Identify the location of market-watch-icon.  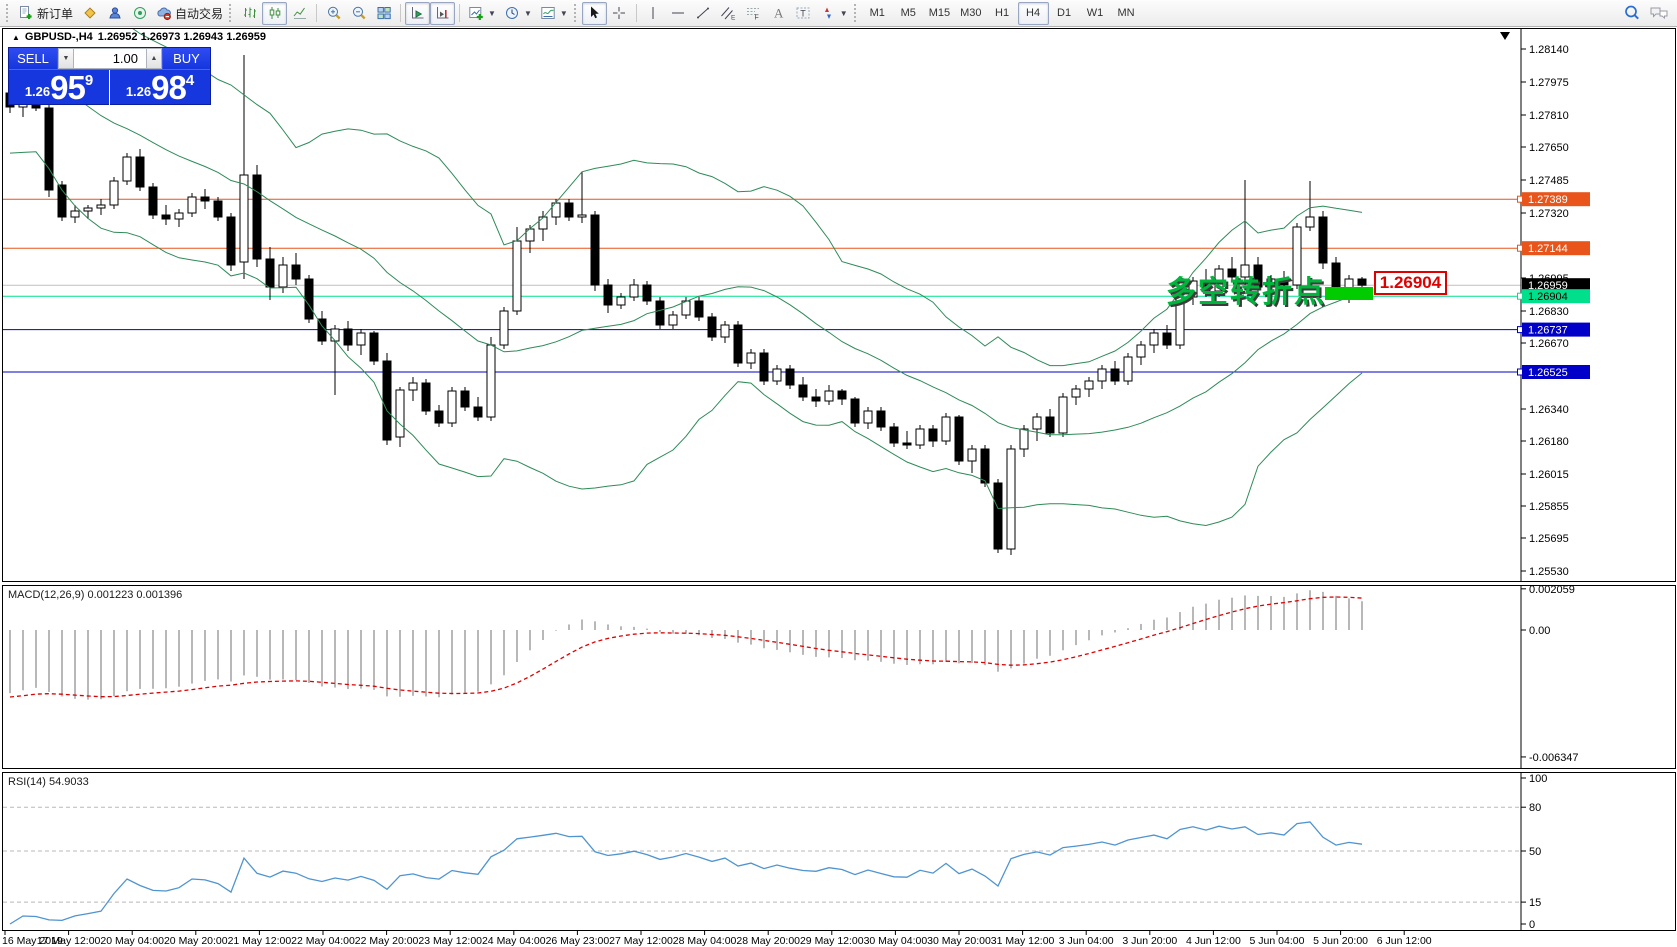
(89, 13).